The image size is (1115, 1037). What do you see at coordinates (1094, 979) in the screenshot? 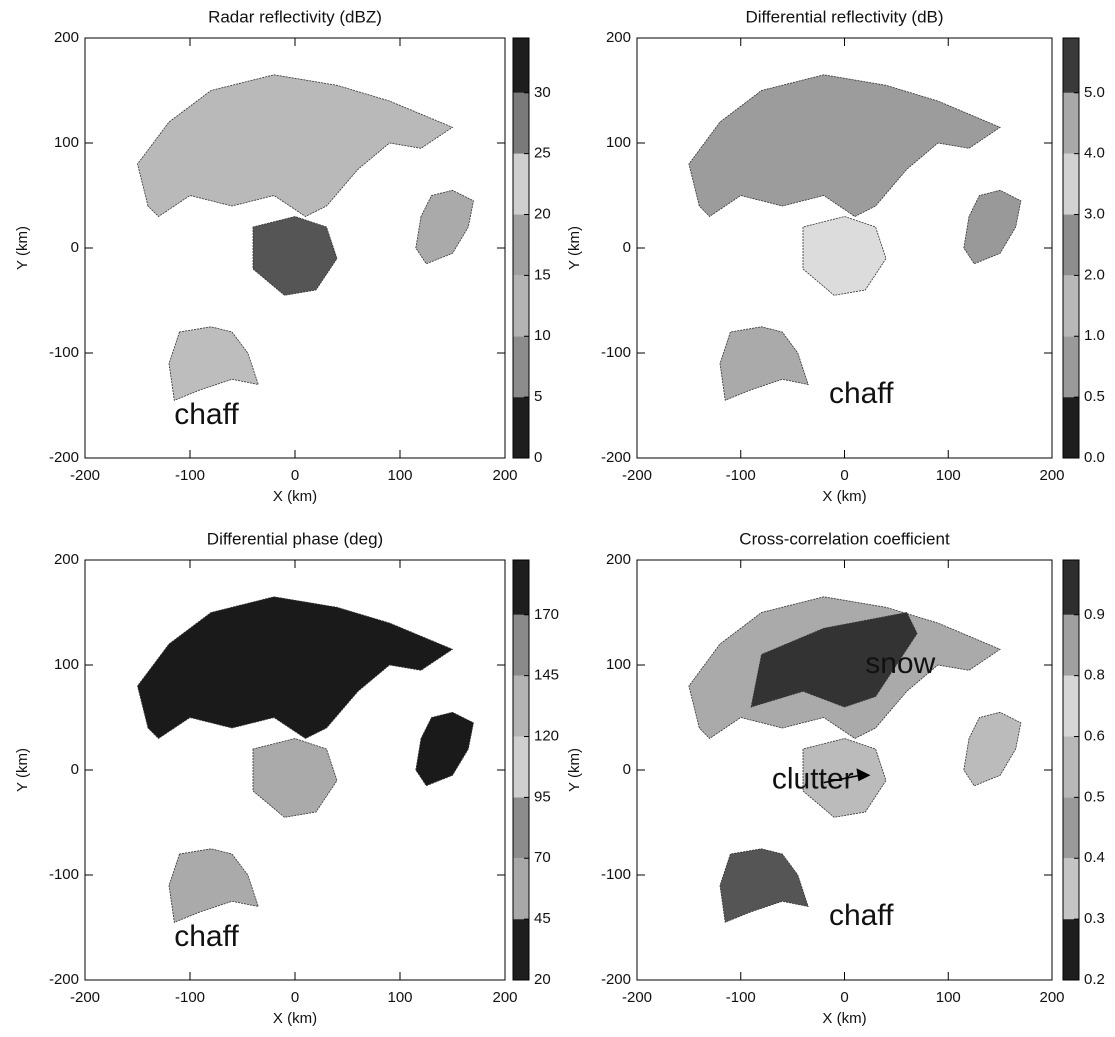
I see `colorbar-tick-label: 0.2` at bounding box center [1094, 979].